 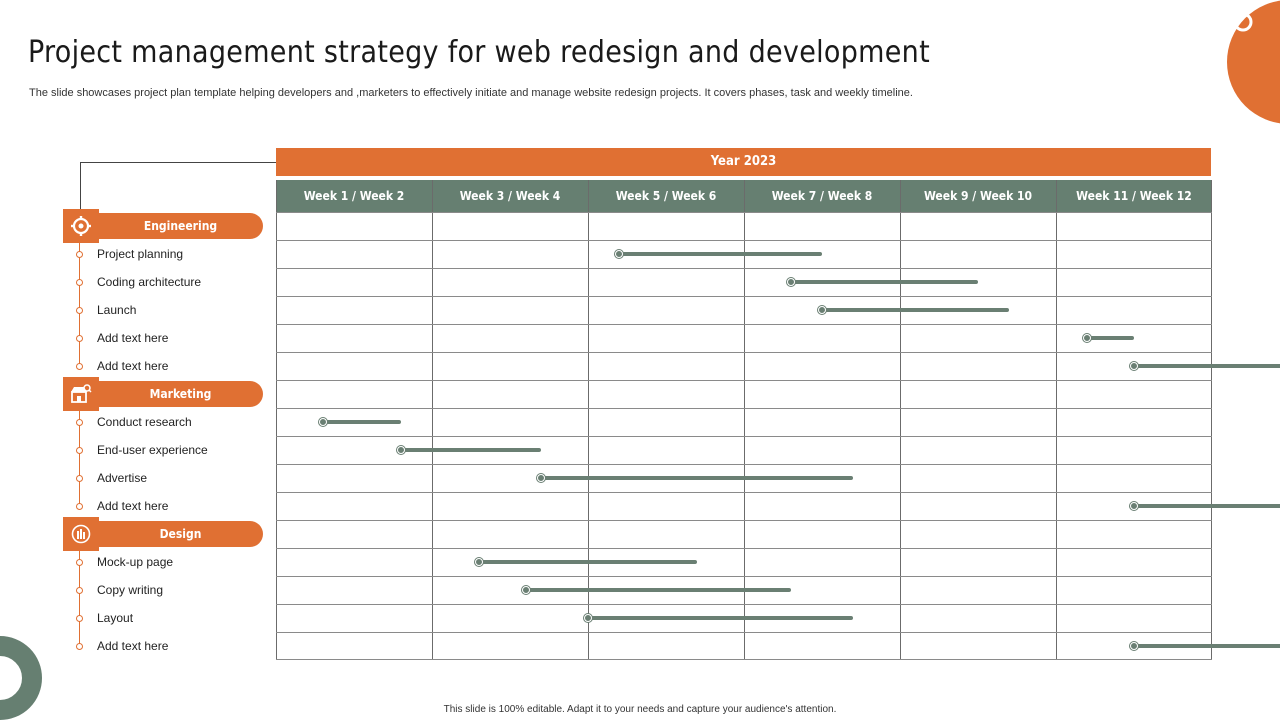 I want to click on week-header-label: Week 9 / Week 10, so click(x=978, y=196).